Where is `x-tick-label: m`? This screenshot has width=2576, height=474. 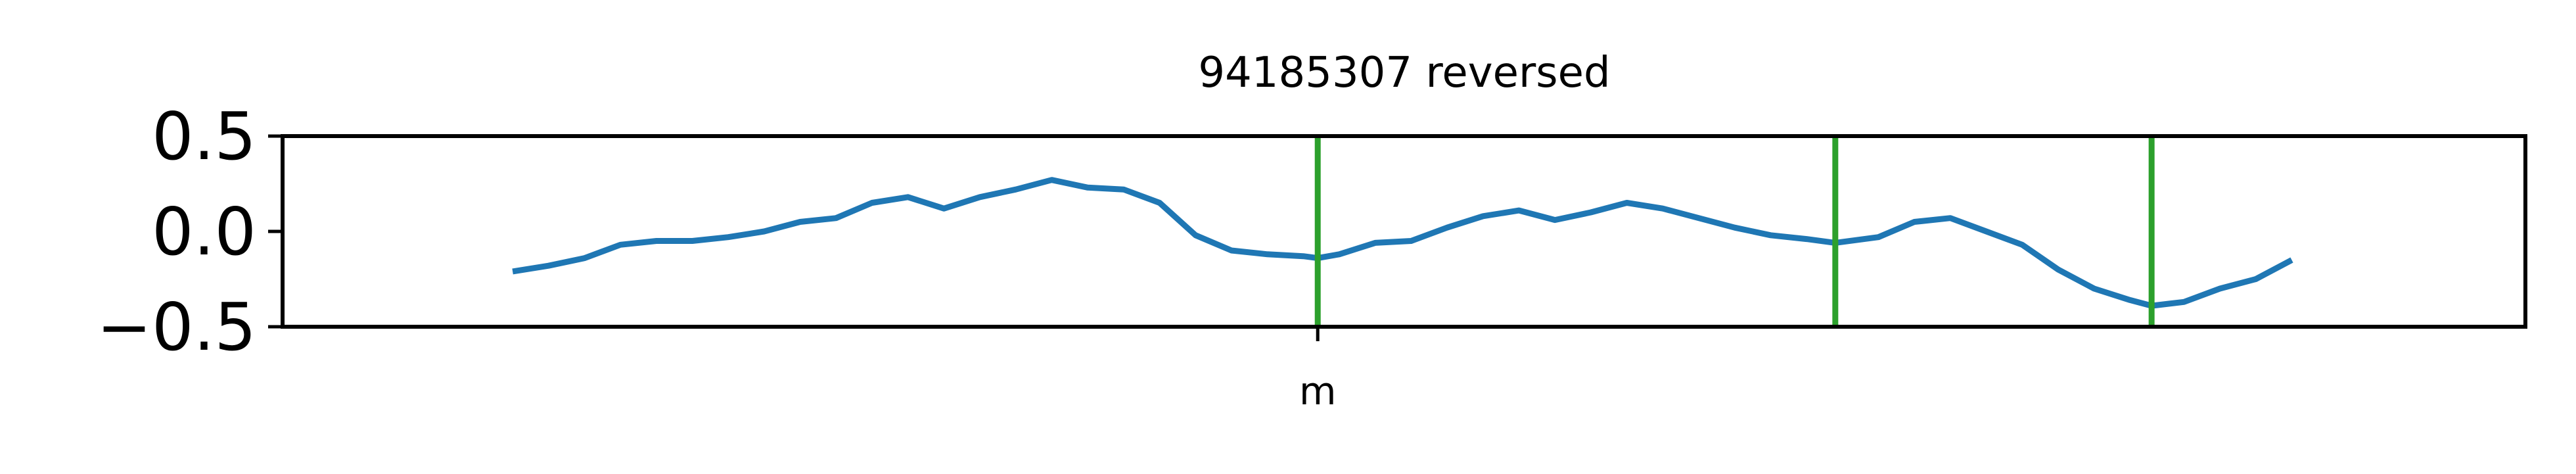
x-tick-label: m is located at coordinates (1318, 391).